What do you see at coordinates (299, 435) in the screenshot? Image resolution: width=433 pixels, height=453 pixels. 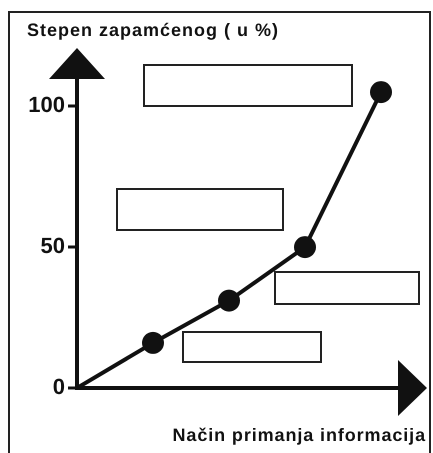 I see `x-axis-title: Način primanja informacija` at bounding box center [299, 435].